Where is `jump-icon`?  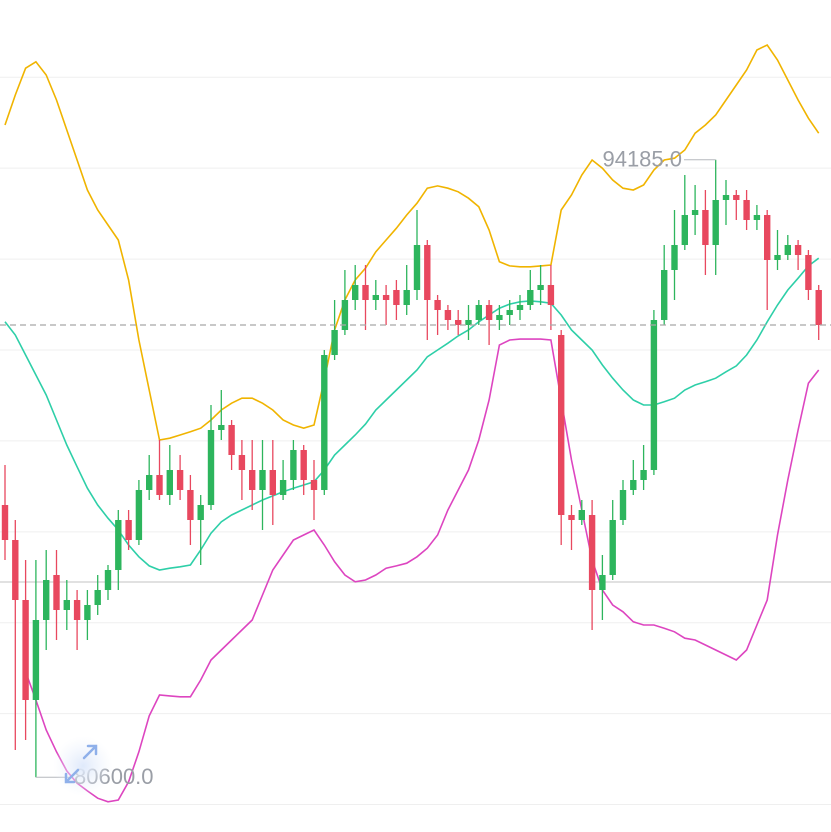 jump-icon is located at coordinates (83, 766).